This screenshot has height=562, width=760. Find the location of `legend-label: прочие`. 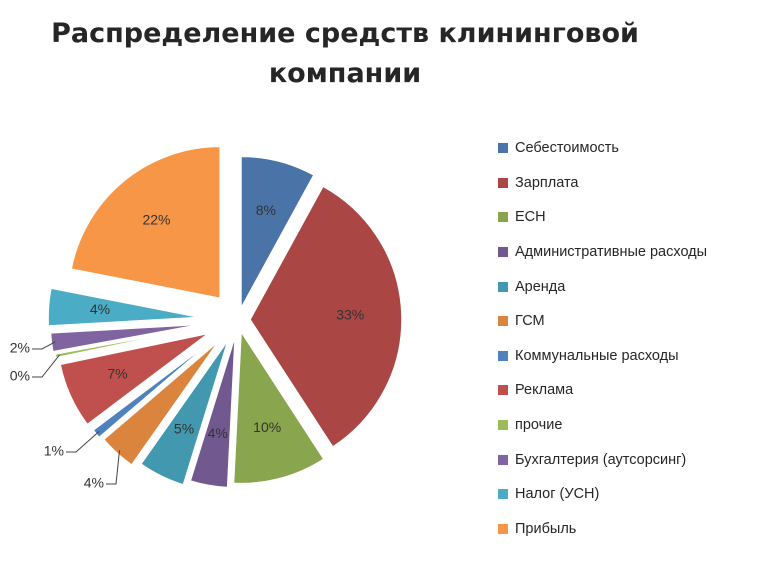

legend-label: прочие is located at coordinates (539, 425).